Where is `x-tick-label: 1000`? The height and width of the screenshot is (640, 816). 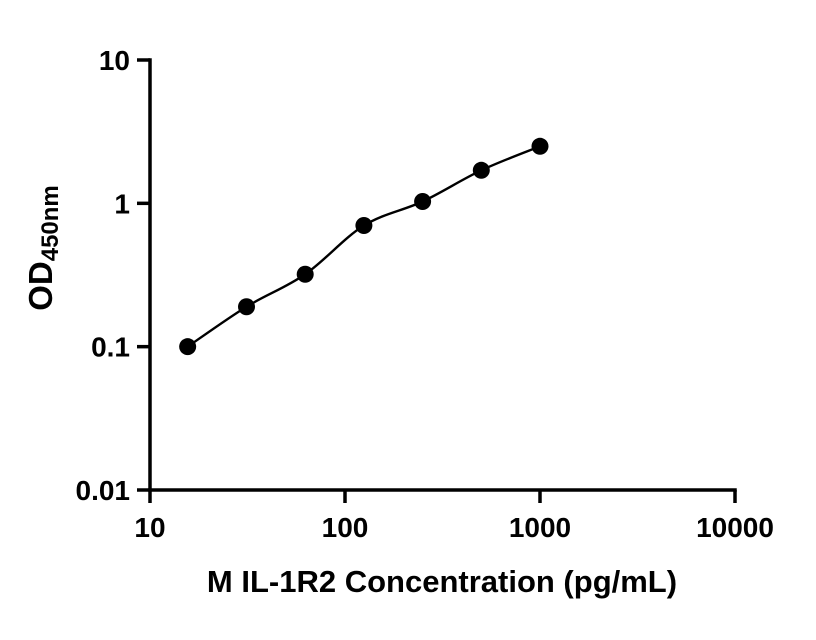
x-tick-label: 1000 is located at coordinates (540, 527).